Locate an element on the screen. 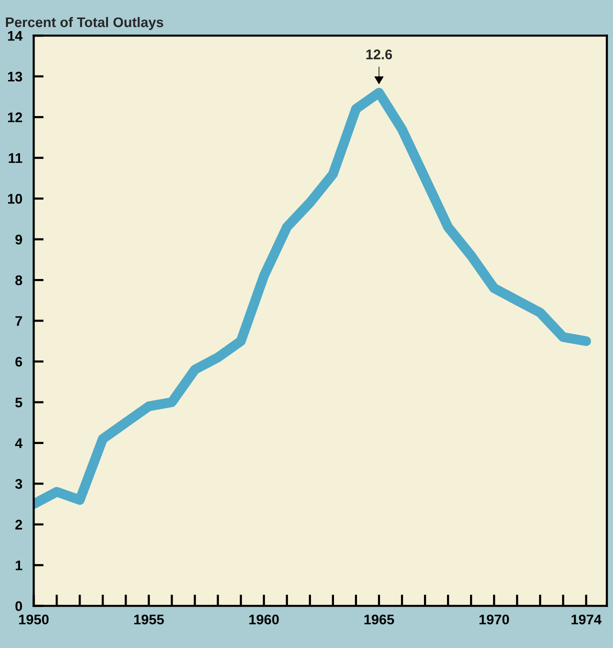 Image resolution: width=613 pixels, height=648 pixels. y-tick-label: 2 is located at coordinates (18, 525).